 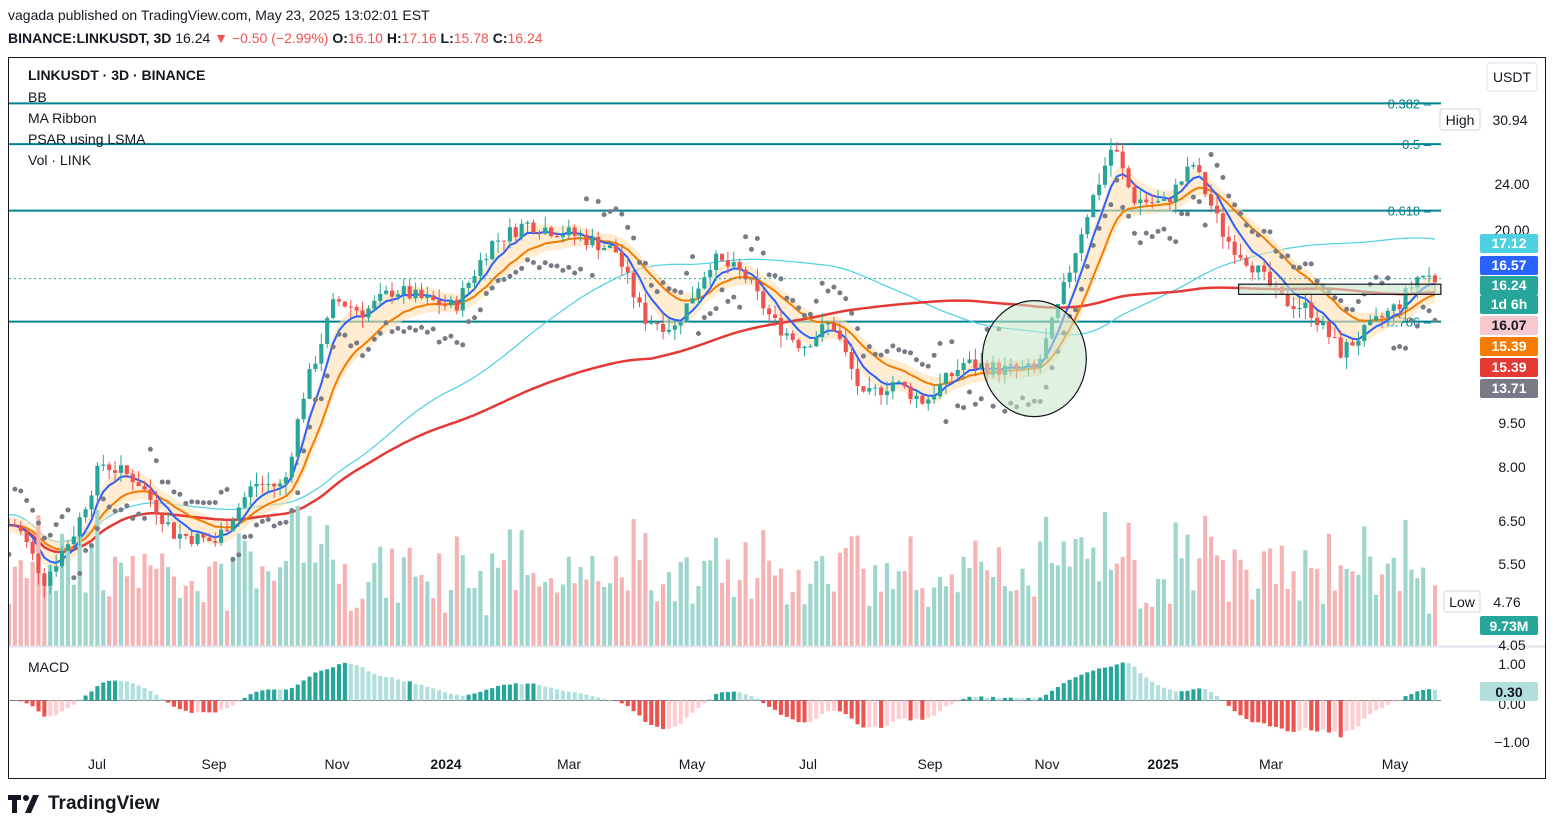 What do you see at coordinates (60, 160) in the screenshot?
I see `legend-volume: Vol · LINK` at bounding box center [60, 160].